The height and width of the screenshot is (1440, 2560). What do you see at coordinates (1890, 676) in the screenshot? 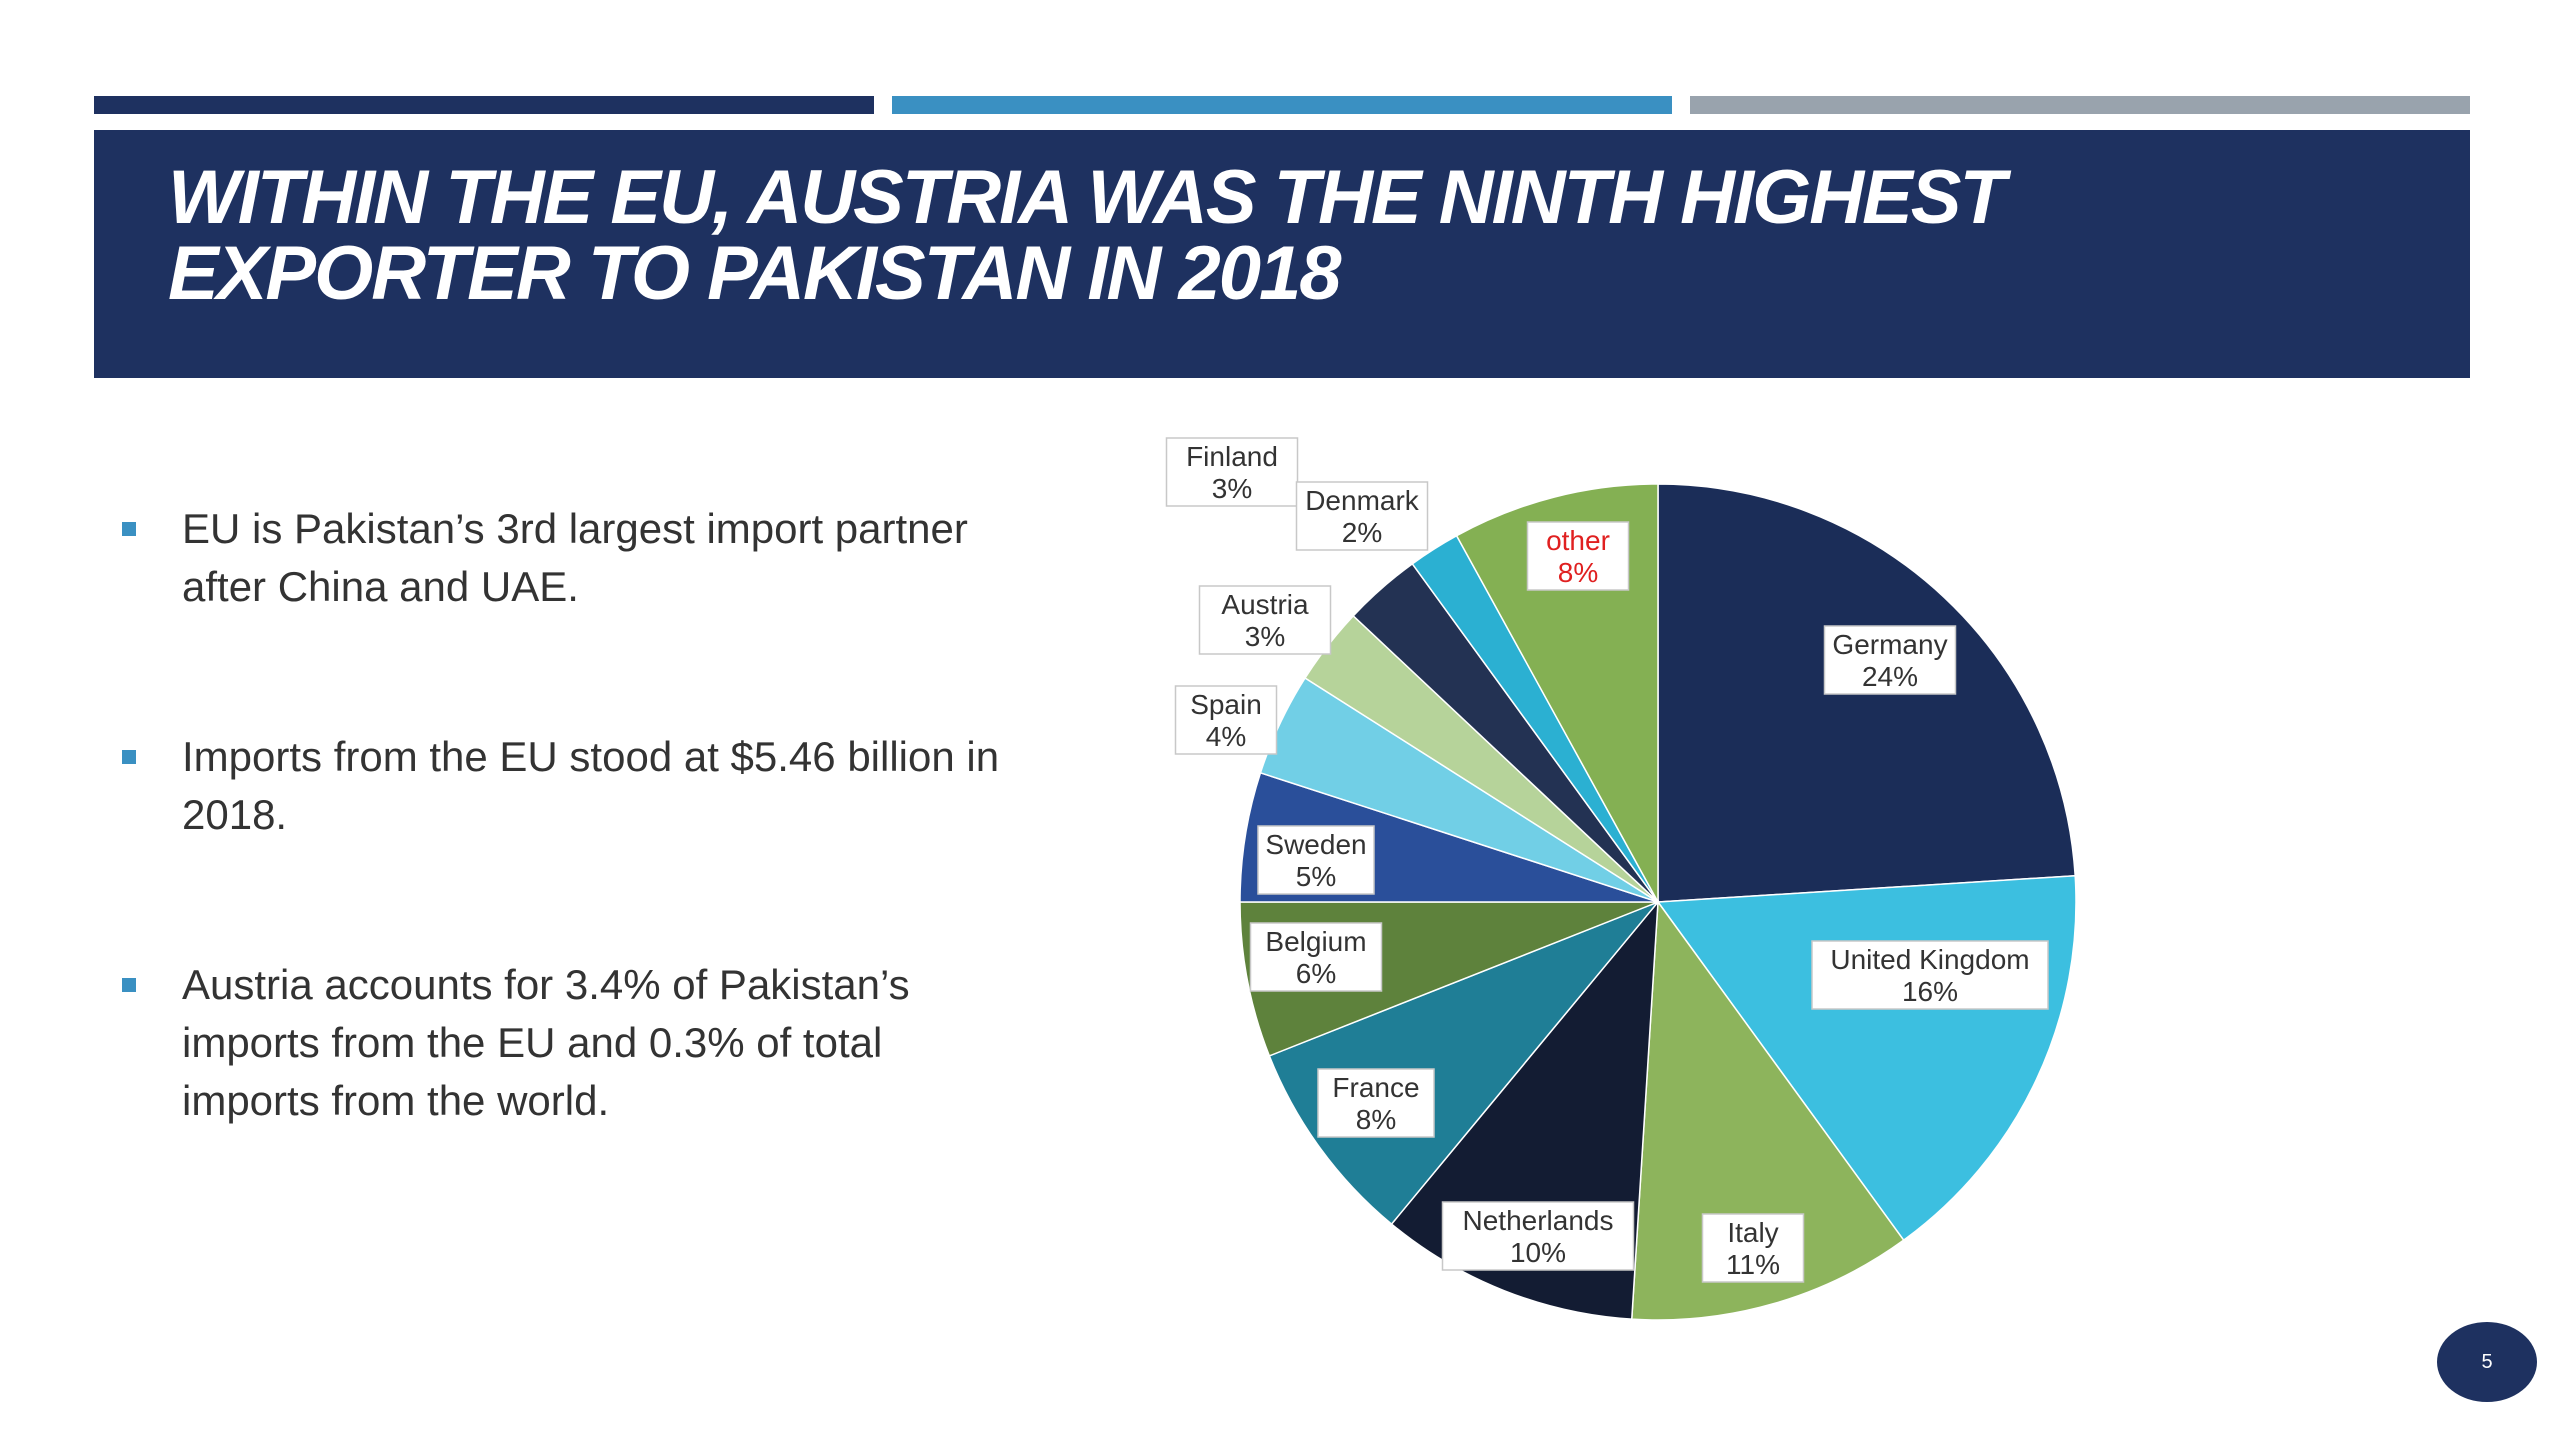
I see `data-label-value: 24%` at bounding box center [1890, 676].